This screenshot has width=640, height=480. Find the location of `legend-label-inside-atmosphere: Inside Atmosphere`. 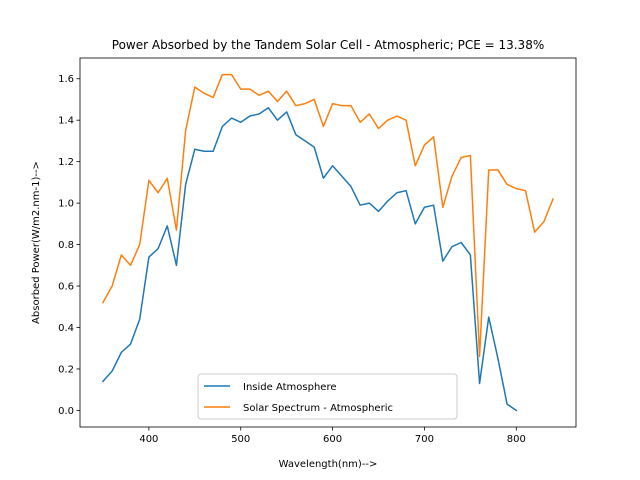

legend-label-inside-atmosphere: Inside Atmosphere is located at coordinates (290, 387).